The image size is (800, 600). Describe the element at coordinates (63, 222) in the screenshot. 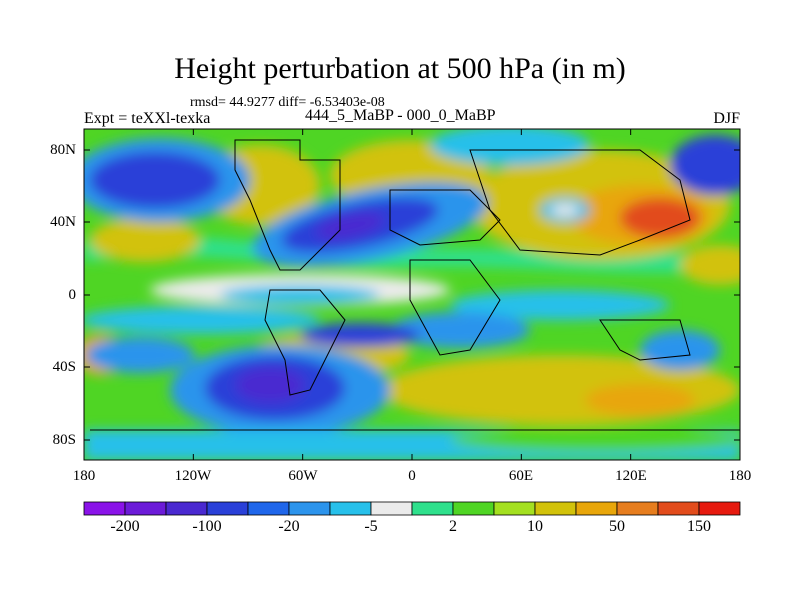

I see `lat-tick-label: 40N` at that location.